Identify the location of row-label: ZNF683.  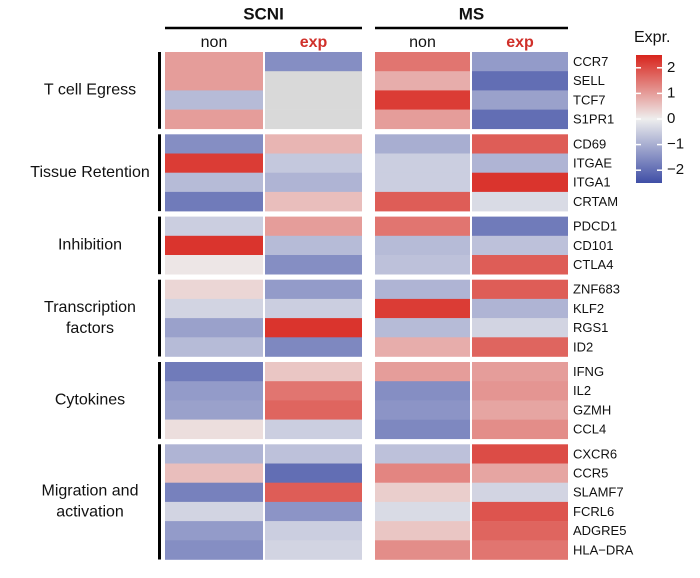
(596, 289).